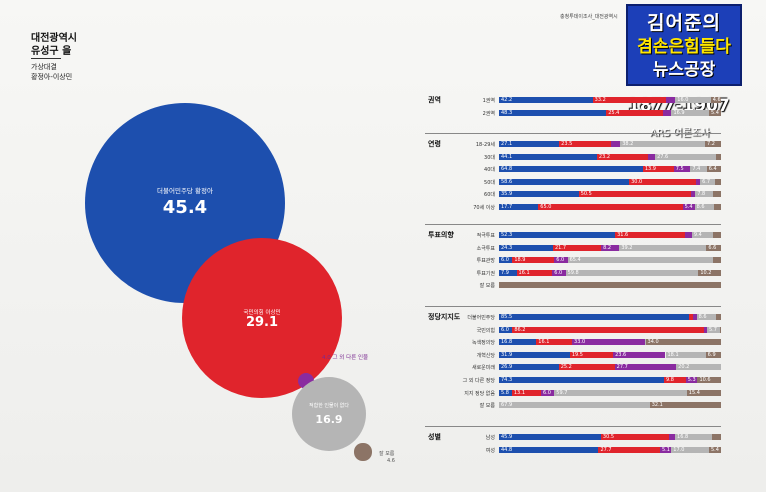  What do you see at coordinates (46, 58) in the screenshot?
I see `title-divider` at bounding box center [46, 58].